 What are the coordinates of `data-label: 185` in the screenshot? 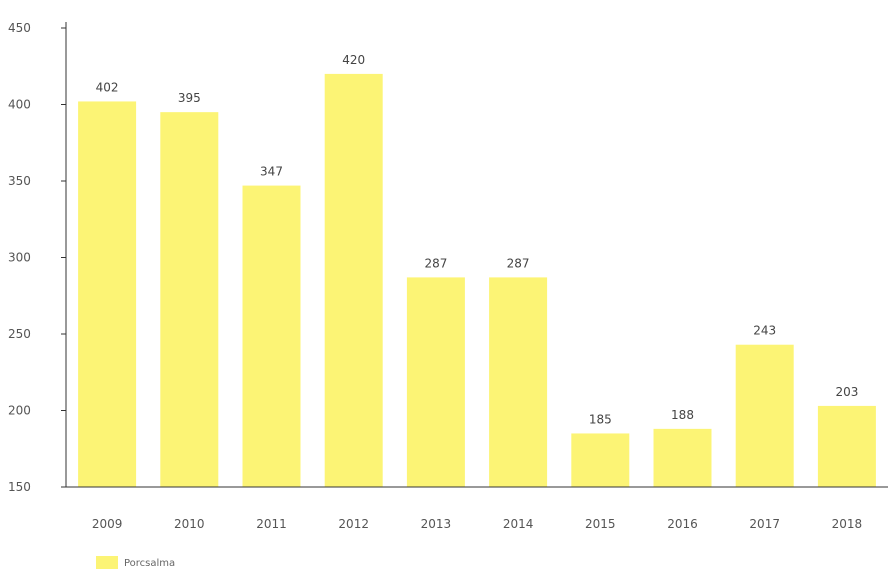 It's located at (600, 419).